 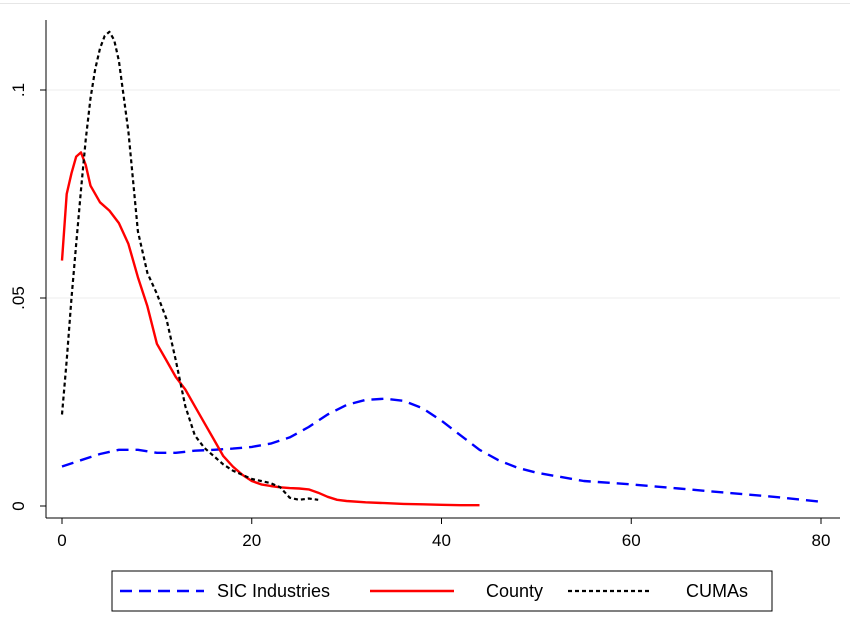 I want to click on x-tick-label-4: 80, so click(x=821, y=540).